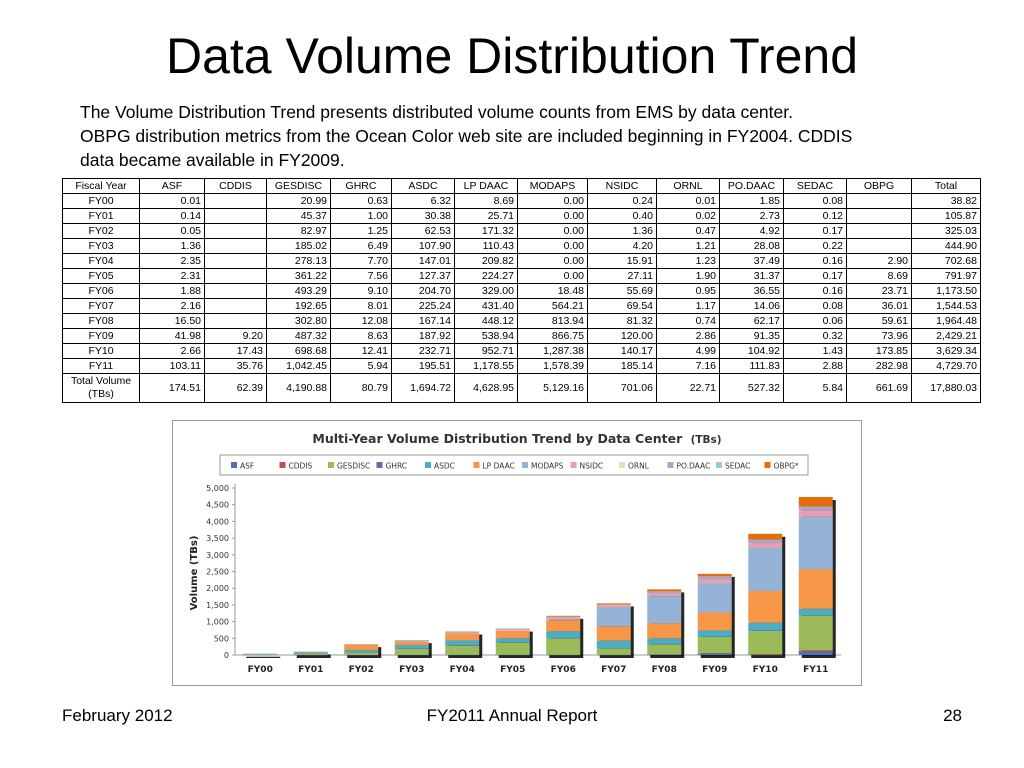 The image size is (1024, 768). What do you see at coordinates (298, 186) in the screenshot?
I see `column-header: GESDISC` at bounding box center [298, 186].